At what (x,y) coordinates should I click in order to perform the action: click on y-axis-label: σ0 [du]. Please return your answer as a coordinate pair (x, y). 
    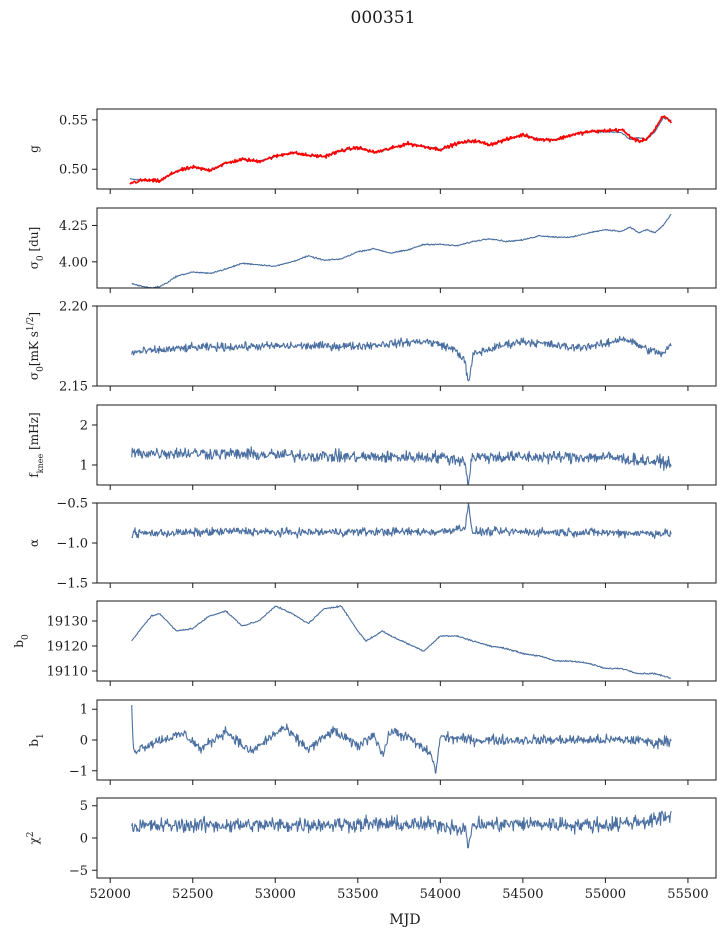
    Looking at the image, I should click on (36, 248).